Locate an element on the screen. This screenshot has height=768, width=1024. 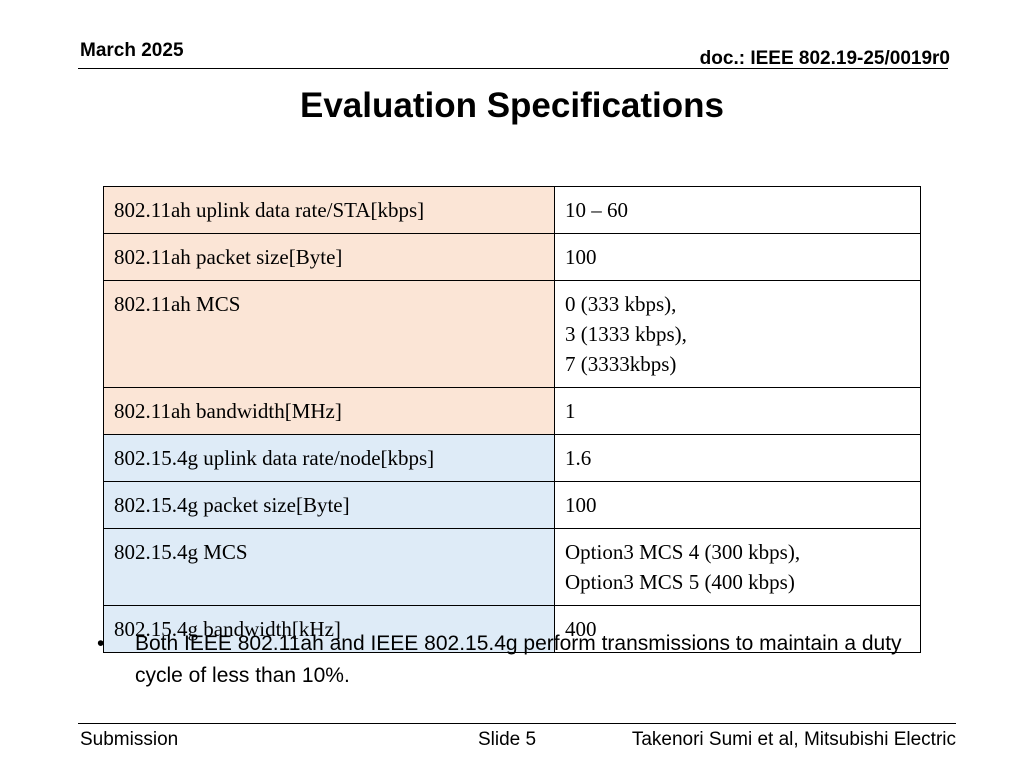
table-row: 802.11ah bandwidth[MHz] 1 is located at coordinates (512, 411).